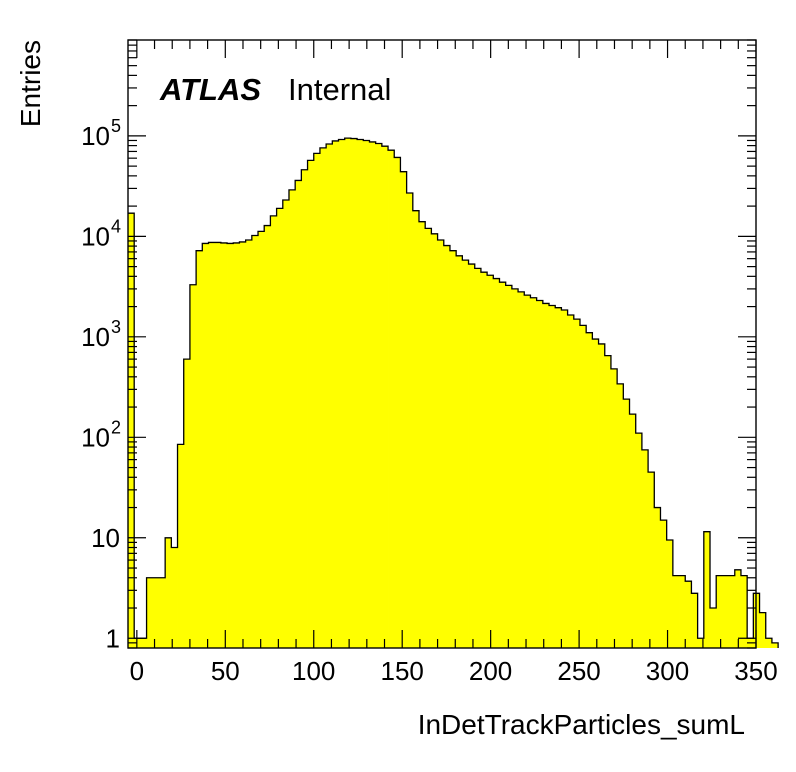 This screenshot has width=796, height=772. Describe the element at coordinates (339, 89) in the screenshot. I see `internal-label: Internal` at that location.